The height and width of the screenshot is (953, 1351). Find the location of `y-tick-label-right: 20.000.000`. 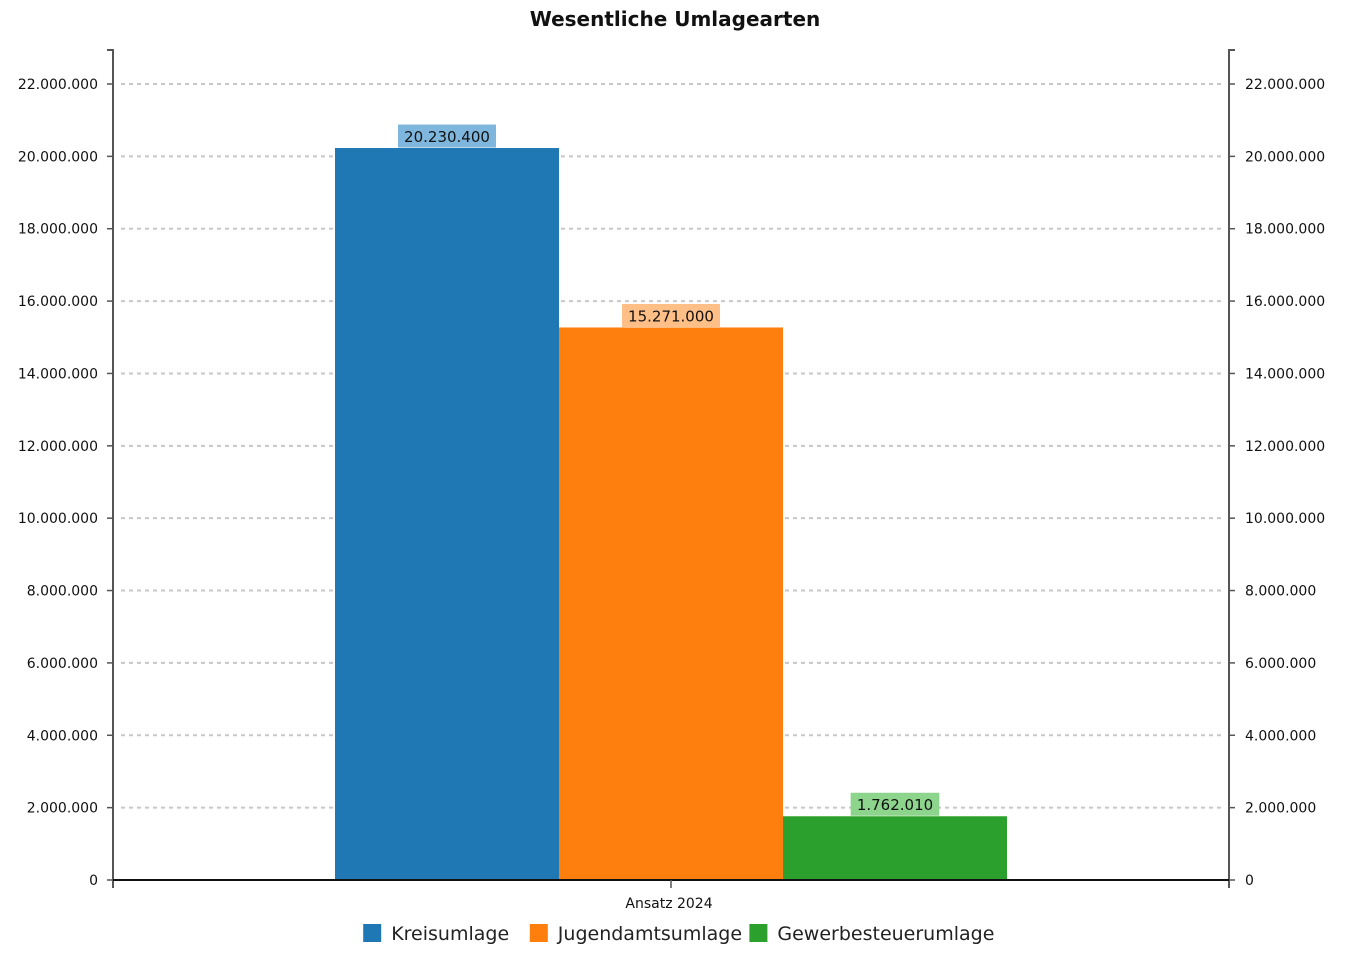

y-tick-label-right: 20.000.000 is located at coordinates (1285, 157).